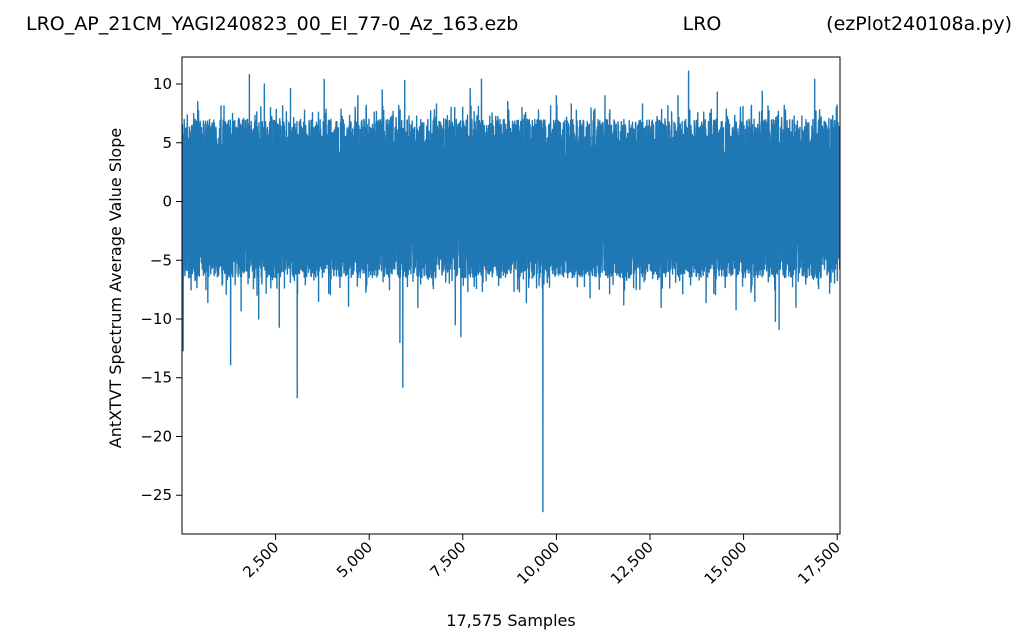 The image size is (1024, 644). I want to click on y-tick-label: −10, so click(156, 319).